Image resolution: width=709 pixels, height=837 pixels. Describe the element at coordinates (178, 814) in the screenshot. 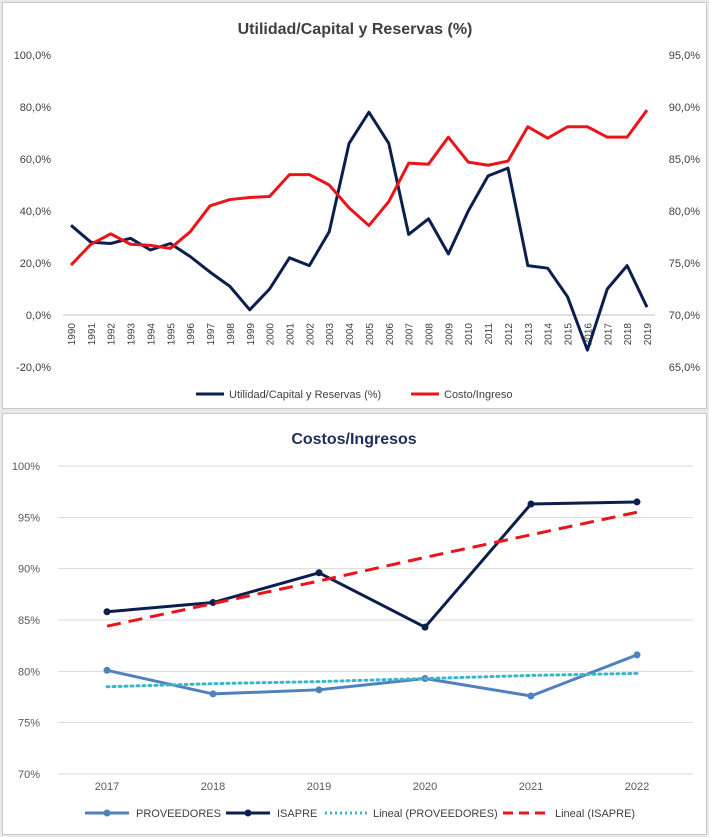

I see `legend-label-proveedores: PROVEEDORES` at that location.